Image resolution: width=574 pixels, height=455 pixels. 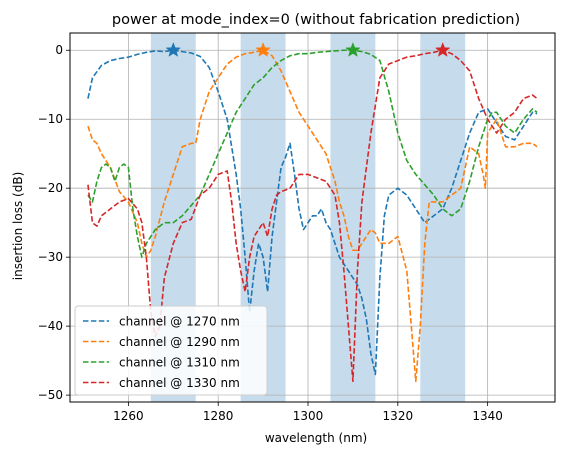 What do you see at coordinates (50, 326) in the screenshot?
I see `y-tick-label: −40` at bounding box center [50, 326].